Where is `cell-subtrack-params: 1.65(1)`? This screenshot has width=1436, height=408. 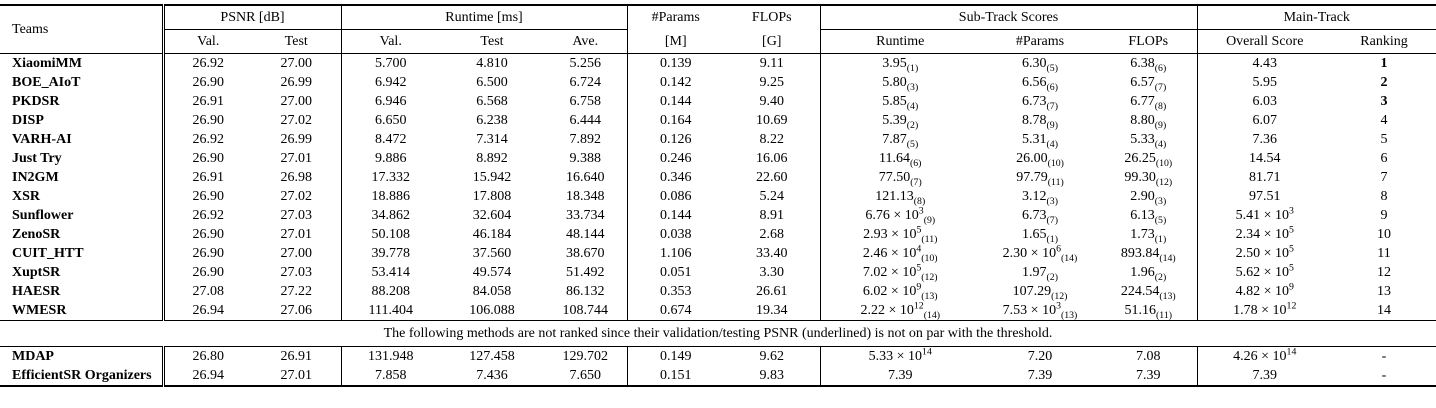
cell-subtrack-params: 1.65(1) is located at coordinates (1040, 235).